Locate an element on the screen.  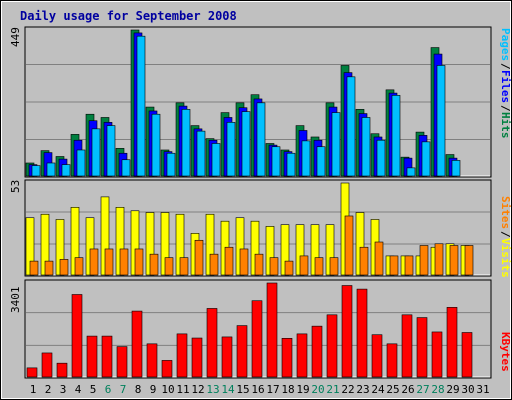
day-label: 16 is located at coordinates (257, 389).